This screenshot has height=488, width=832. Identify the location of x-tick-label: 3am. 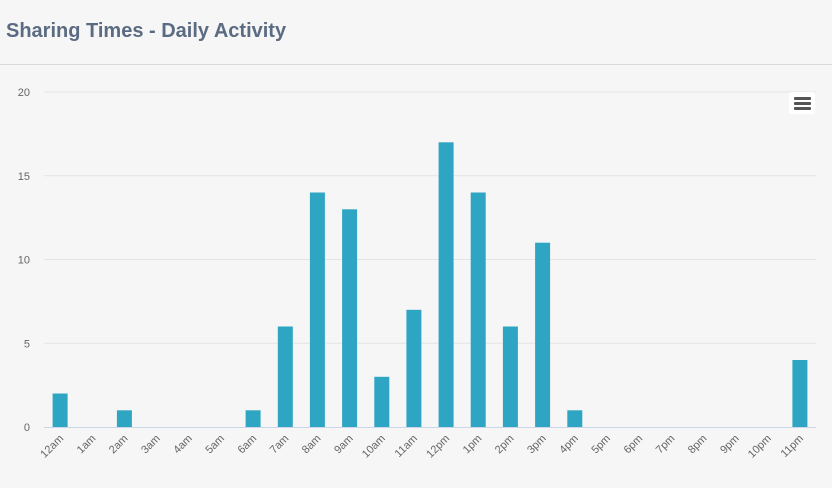
(151, 445).